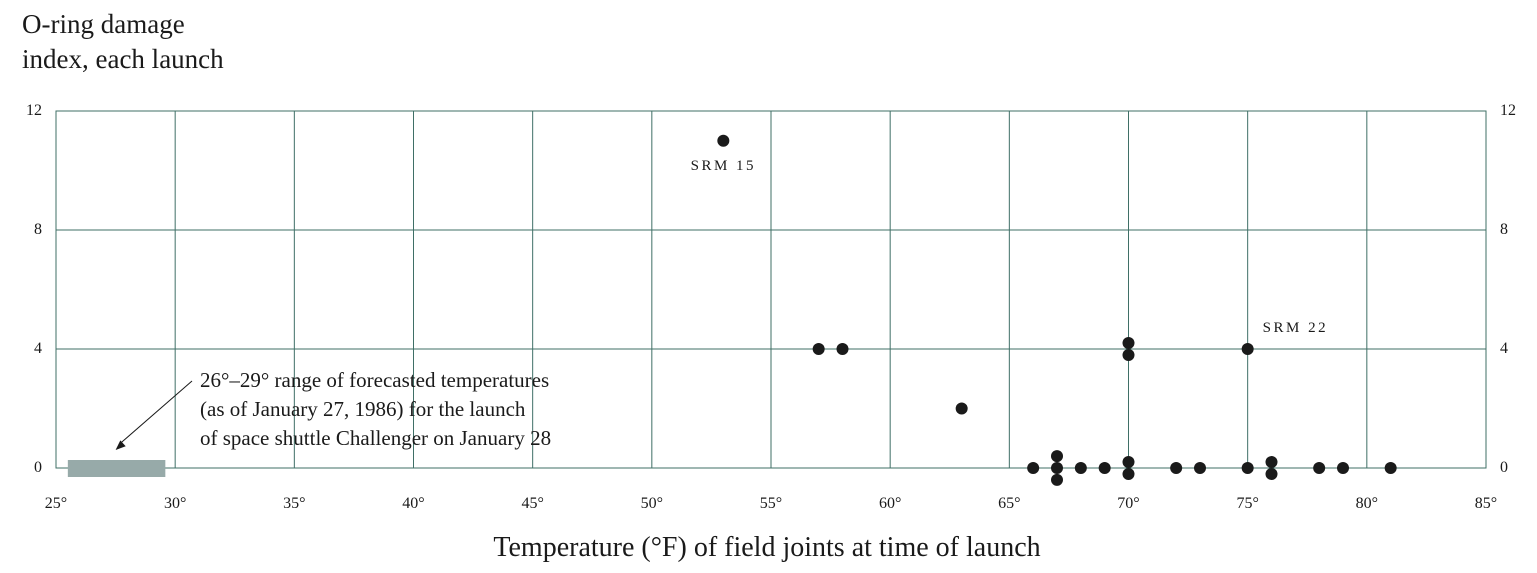 Image resolution: width=1537 pixels, height=573 pixels. Describe the element at coordinates (532, 503) in the screenshot. I see `x-tick-label: 45°` at that location.